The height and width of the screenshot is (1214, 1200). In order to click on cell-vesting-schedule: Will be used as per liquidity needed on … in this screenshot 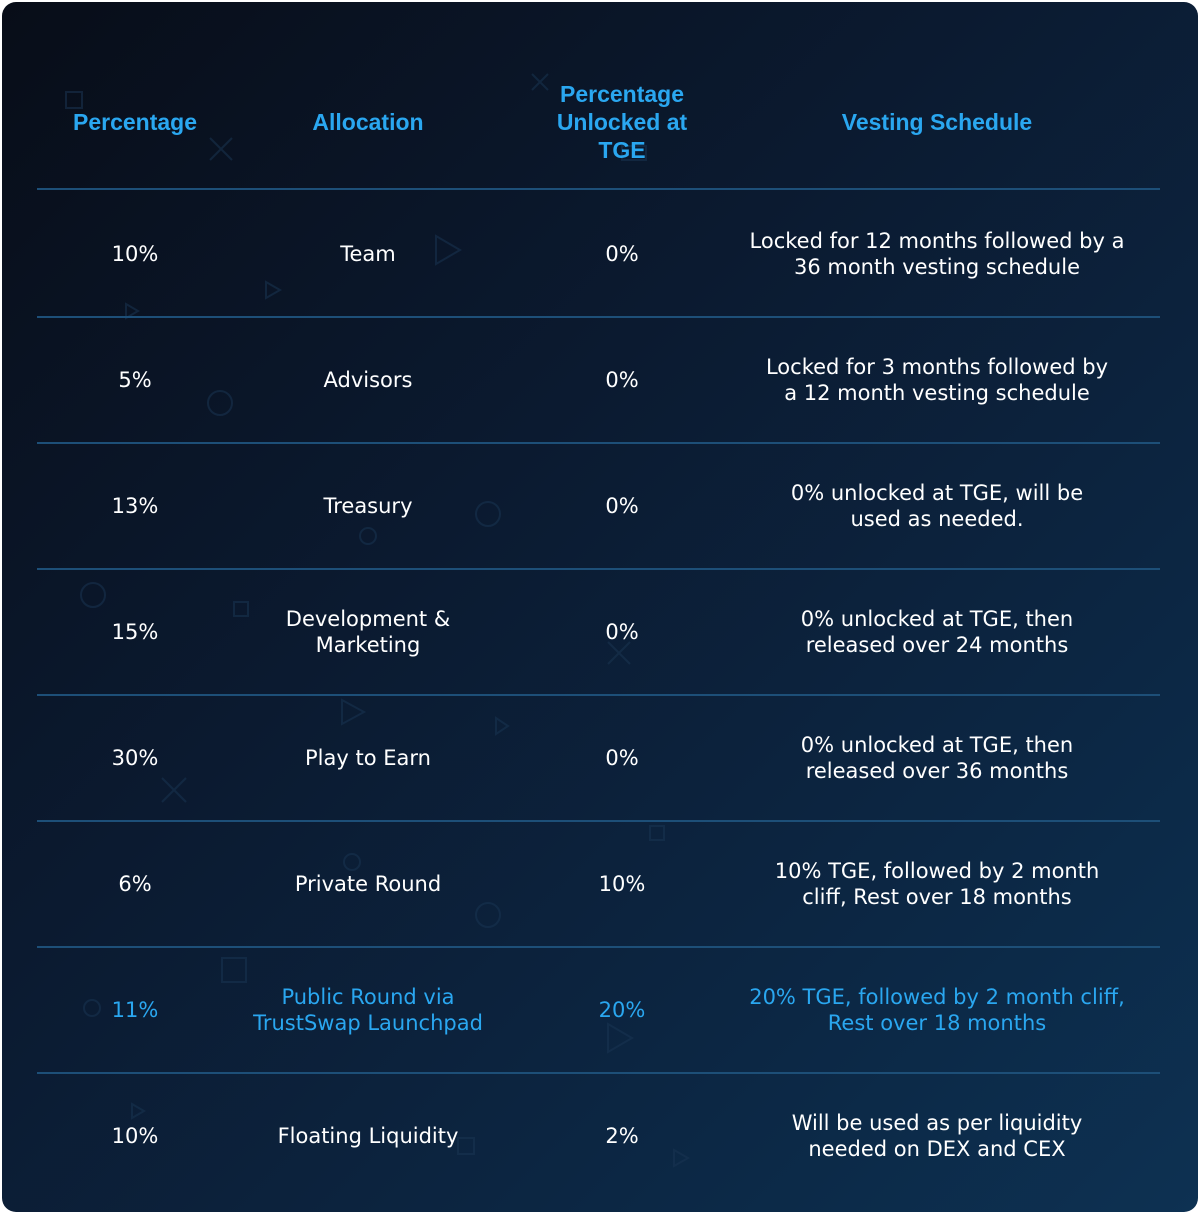, I will do `click(937, 1136)`.